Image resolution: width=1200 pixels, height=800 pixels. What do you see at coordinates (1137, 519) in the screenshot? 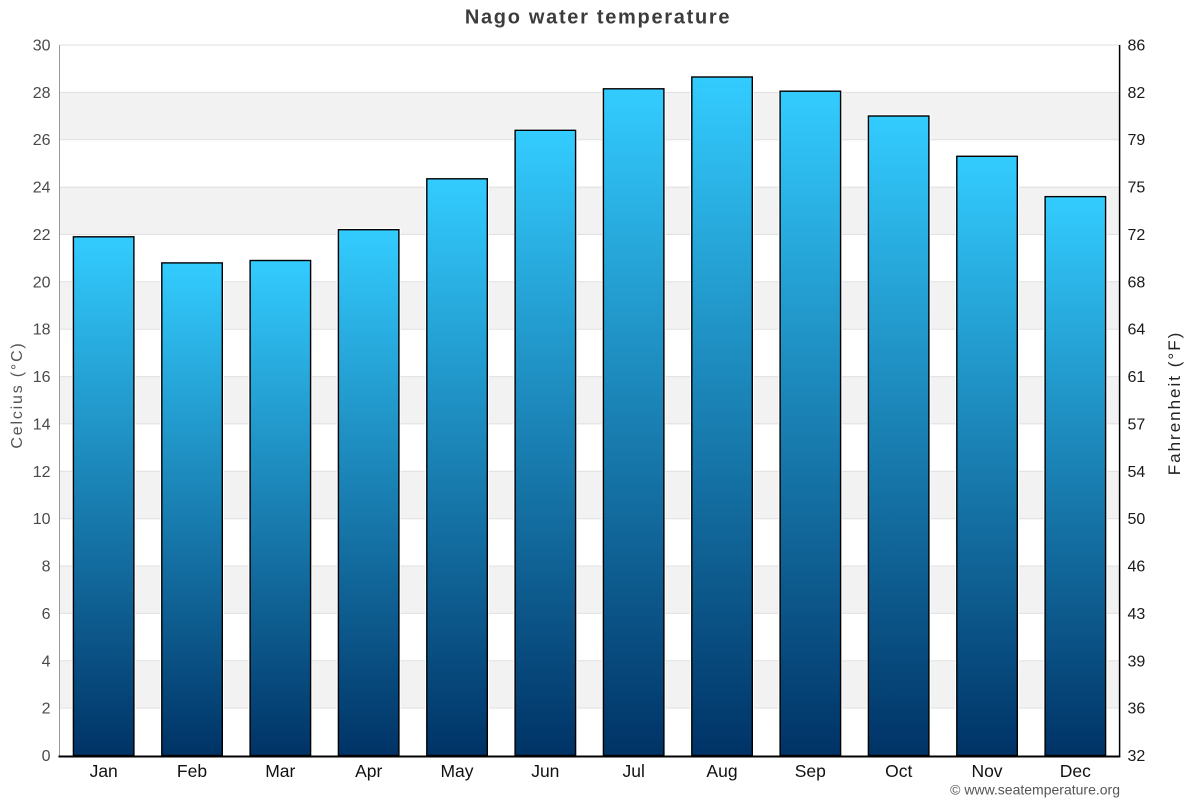
I see `svg-text: 50` at bounding box center [1137, 519].